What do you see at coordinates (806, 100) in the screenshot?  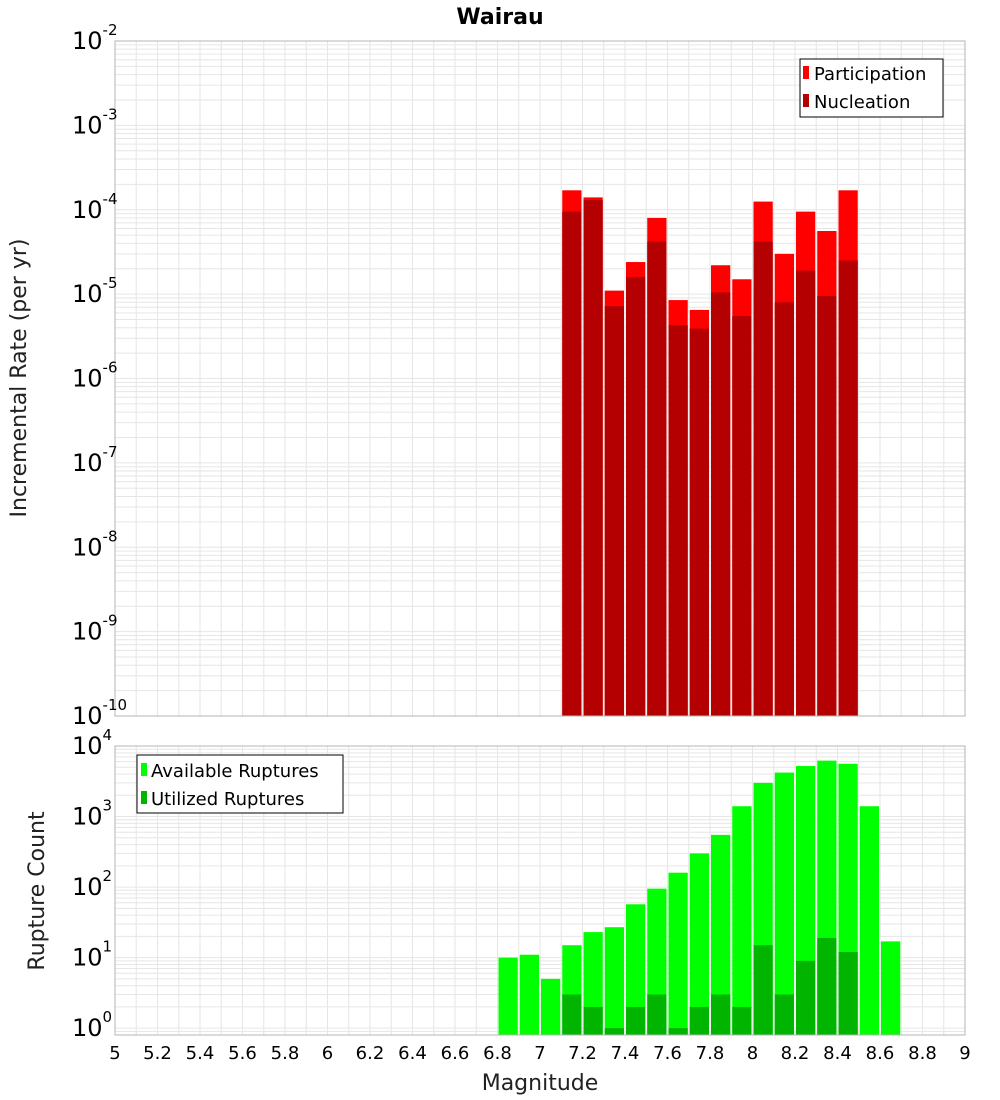 I see `legend-swatch-nucleation` at bounding box center [806, 100].